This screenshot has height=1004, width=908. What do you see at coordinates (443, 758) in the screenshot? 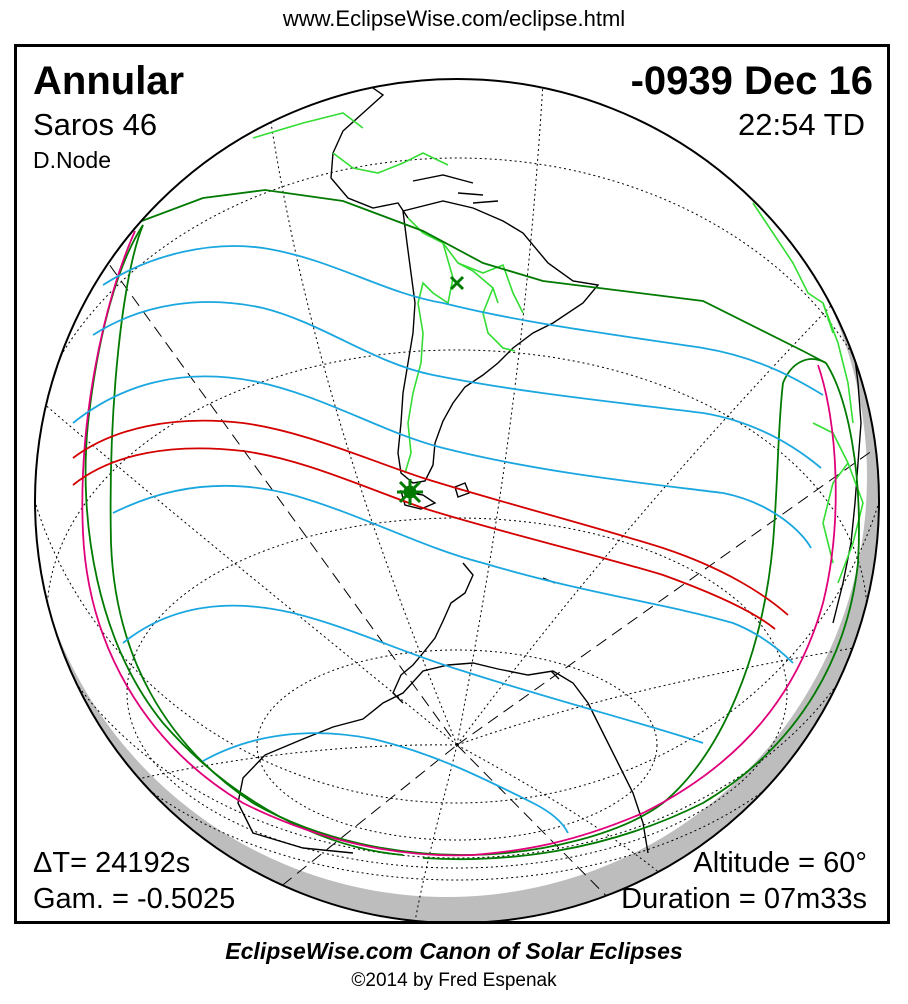
I see `antarctica-coast` at bounding box center [443, 758].